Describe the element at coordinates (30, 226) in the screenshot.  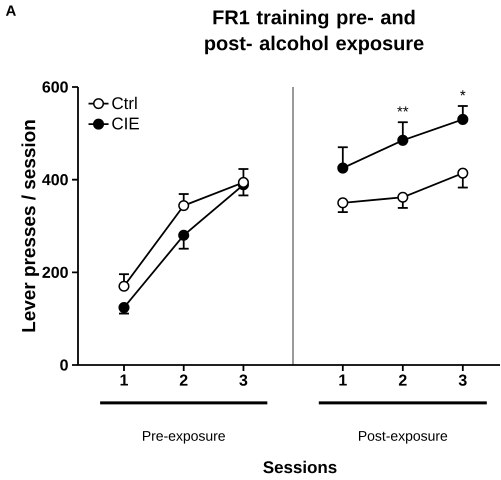
I see `y-axis-title: Lever presses / session` at that location.